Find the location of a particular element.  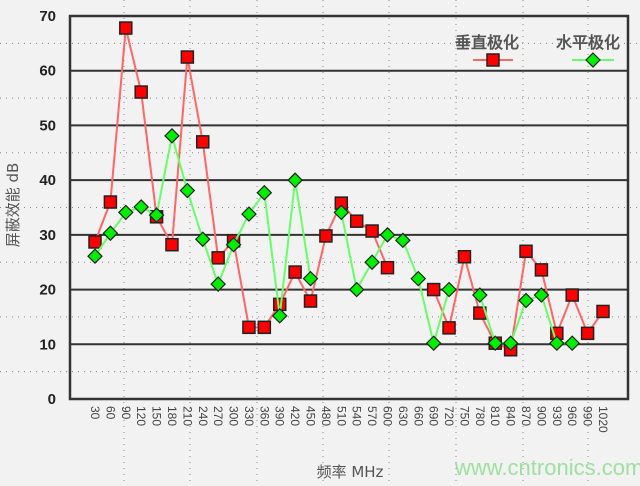

x-tick-label: 480 is located at coordinates (326, 416).